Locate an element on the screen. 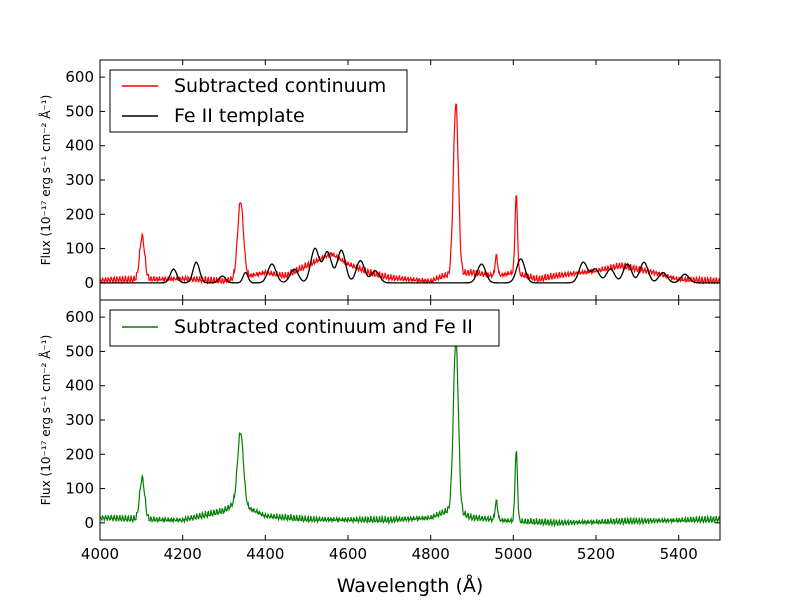 The height and width of the screenshot is (600, 800). bottom-legend-box is located at coordinates (304, 328).